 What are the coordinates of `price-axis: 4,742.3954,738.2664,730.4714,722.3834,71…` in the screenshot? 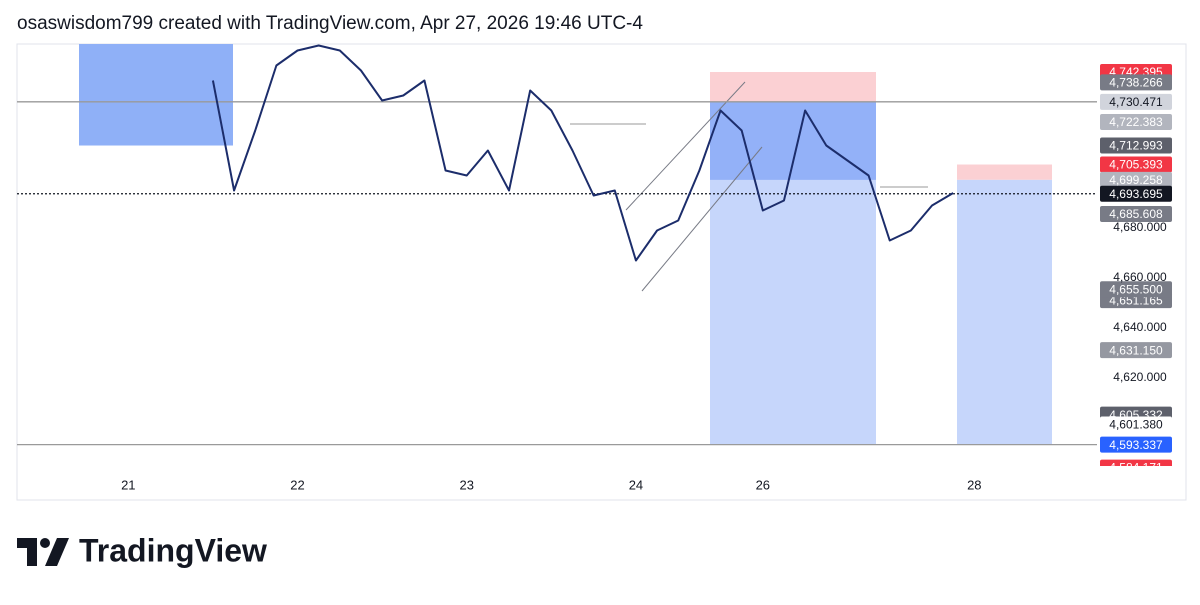 It's located at (1136, 269).